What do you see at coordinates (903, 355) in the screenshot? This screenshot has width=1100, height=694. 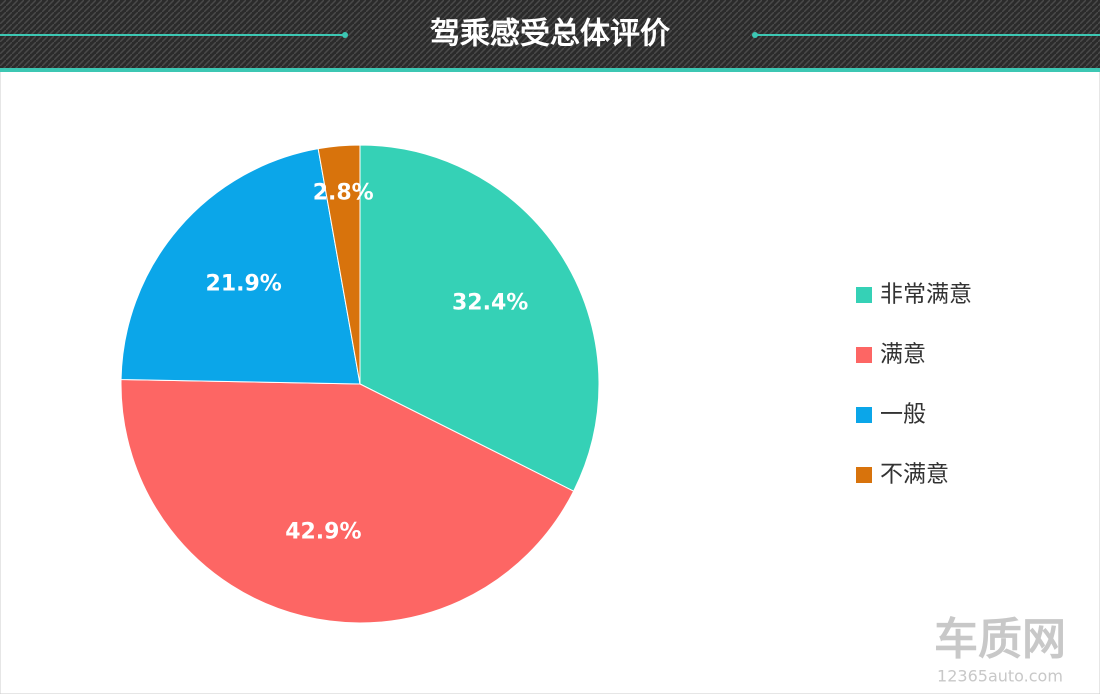 I see `legend-label: 满意` at bounding box center [903, 355].